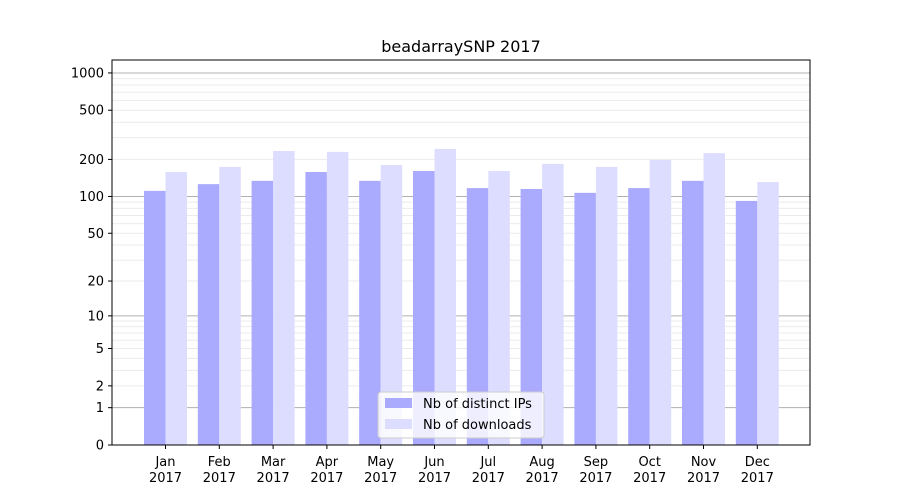 Image resolution: width=900 pixels, height=504 pixels. I want to click on x-tick-label: Aug 2017, so click(542, 470).